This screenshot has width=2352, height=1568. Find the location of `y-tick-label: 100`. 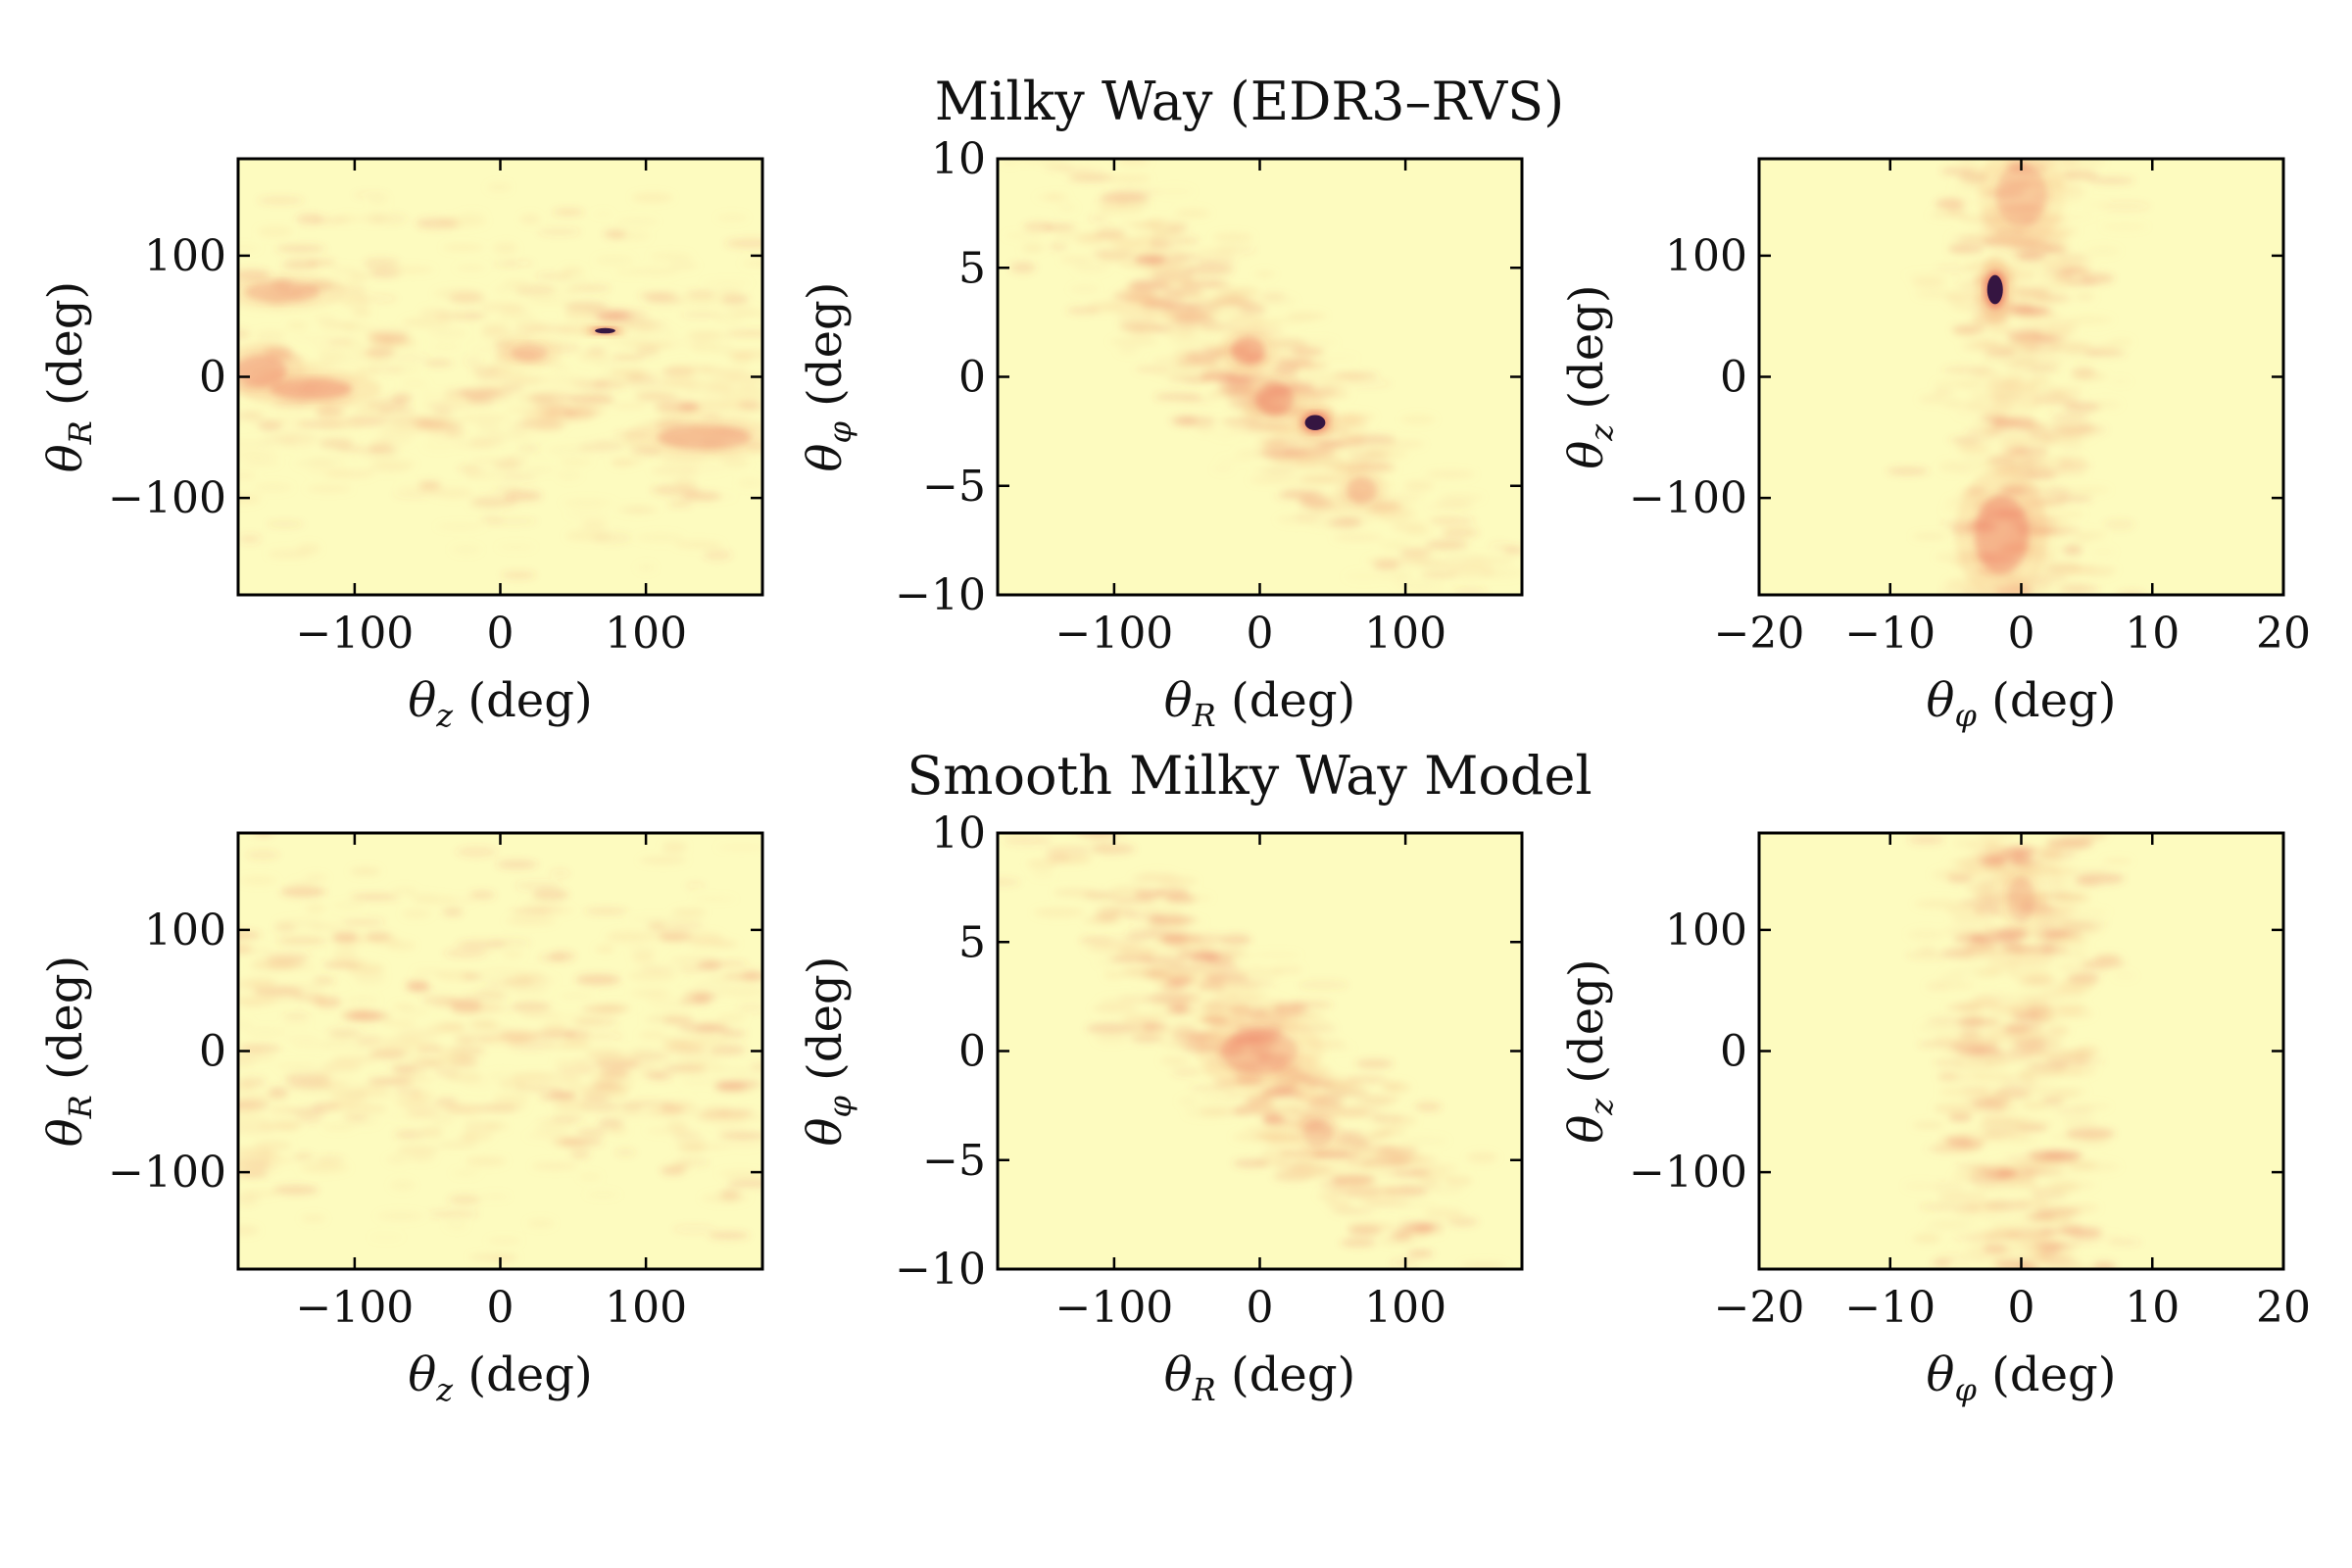

y-tick-label: 100 is located at coordinates (185, 256).